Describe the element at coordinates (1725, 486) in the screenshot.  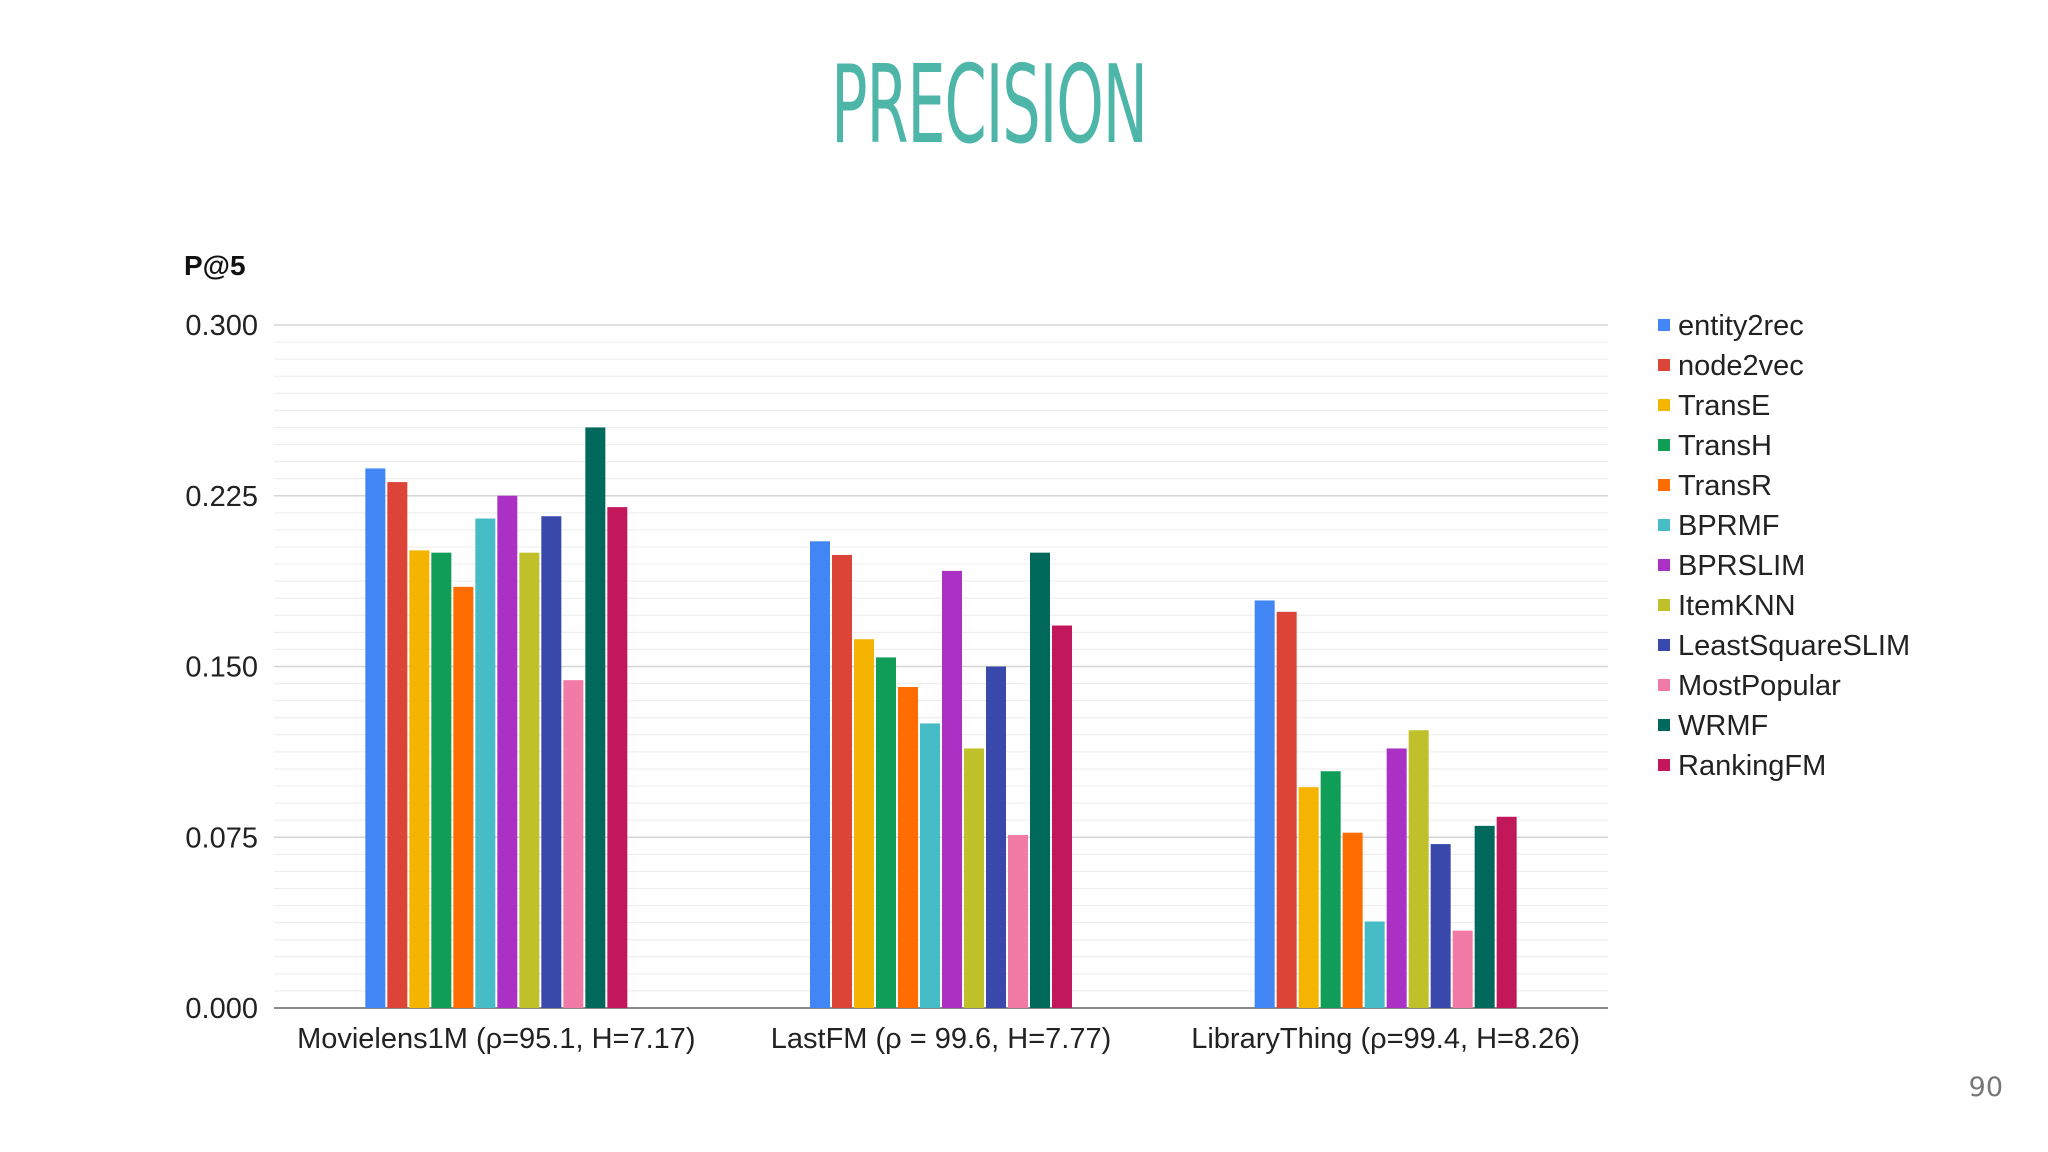
I see `legend-label: TransR` at that location.